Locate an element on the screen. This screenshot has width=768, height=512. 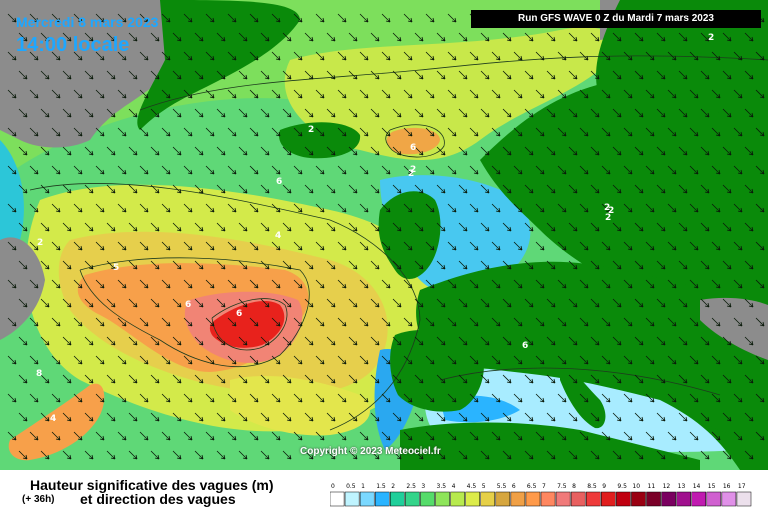
contour-label: 2 is located at coordinates (607, 208).